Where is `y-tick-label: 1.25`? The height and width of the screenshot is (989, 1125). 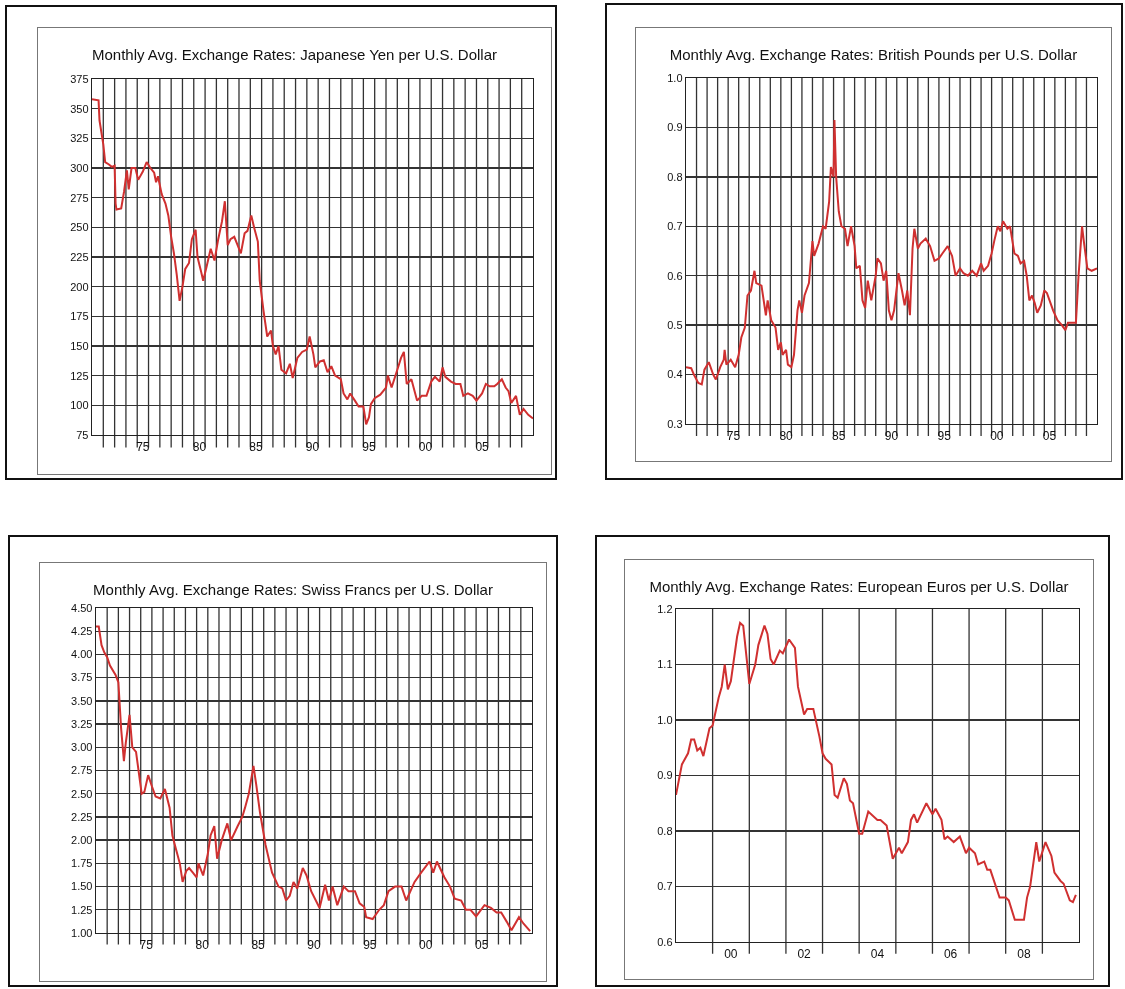
y-tick-label: 1.25 is located at coordinates (82, 909).